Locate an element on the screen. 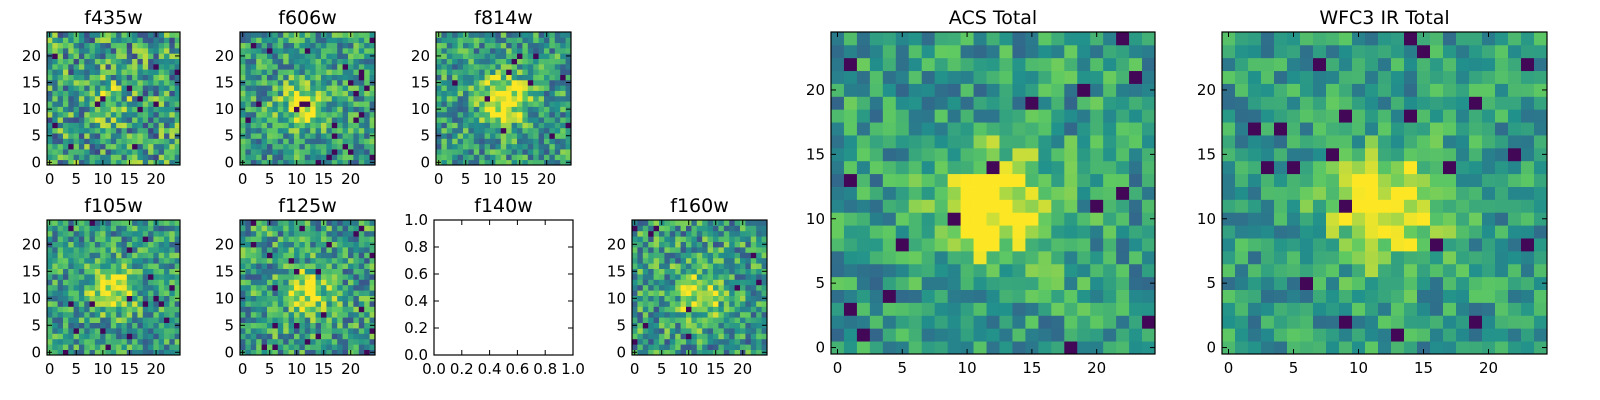 The width and height of the screenshot is (1600, 400). f125w-ytick-label: 10 is located at coordinates (224, 298).